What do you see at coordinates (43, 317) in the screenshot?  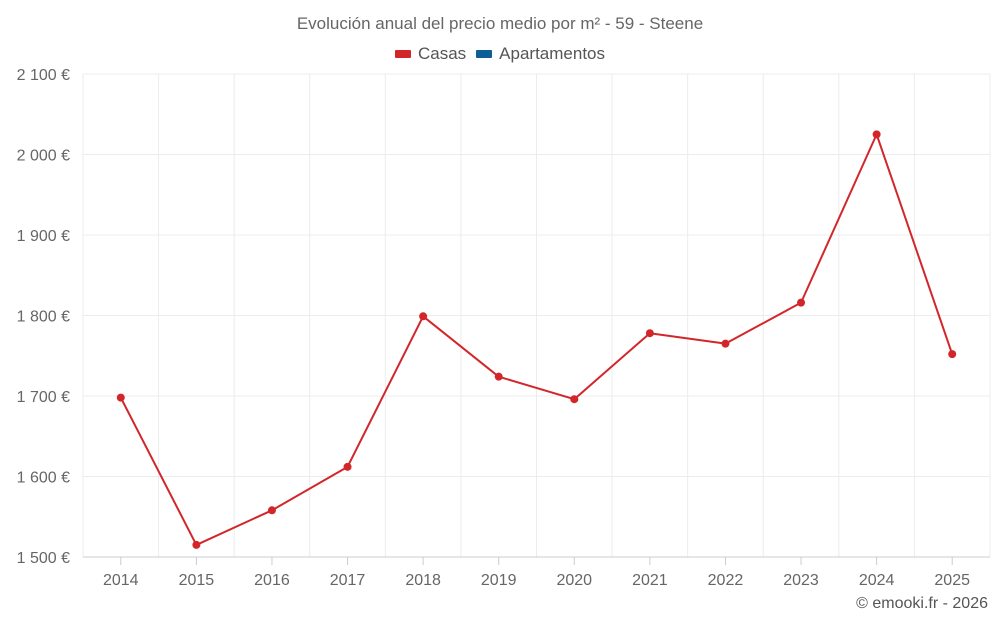 I see `y-tick-label: 1 800 €` at bounding box center [43, 317].